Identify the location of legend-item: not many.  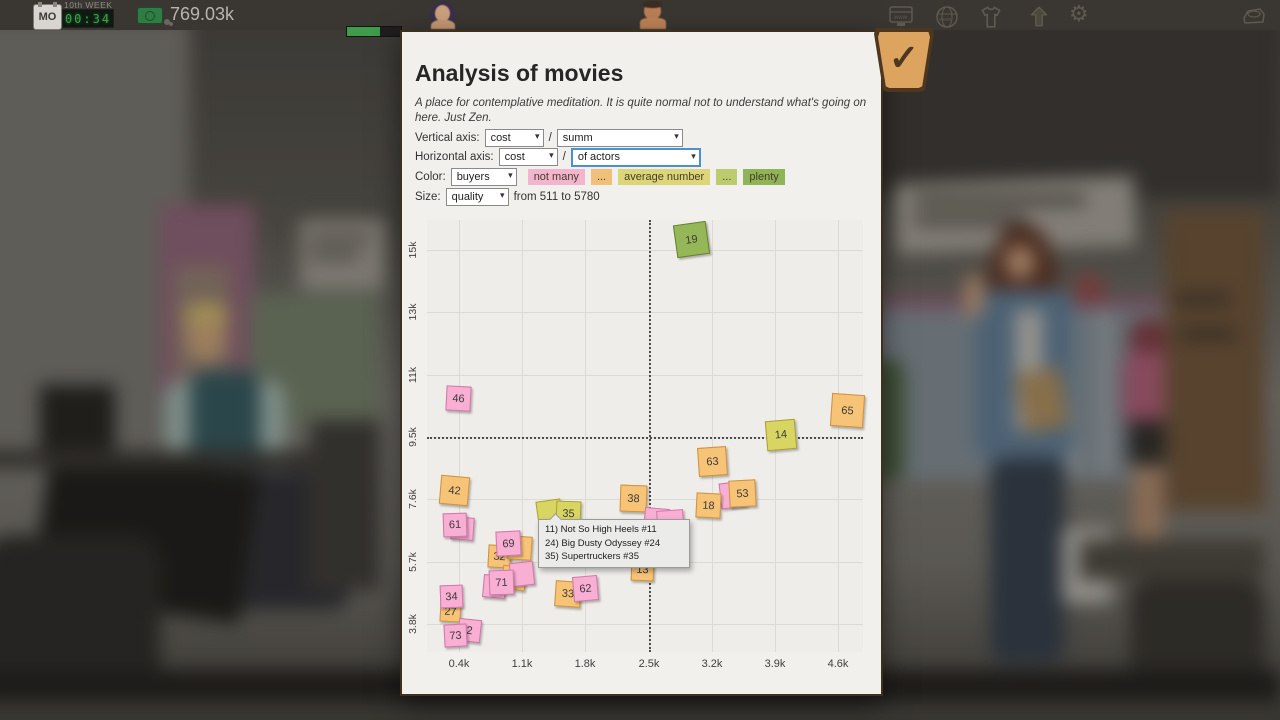
(556, 177).